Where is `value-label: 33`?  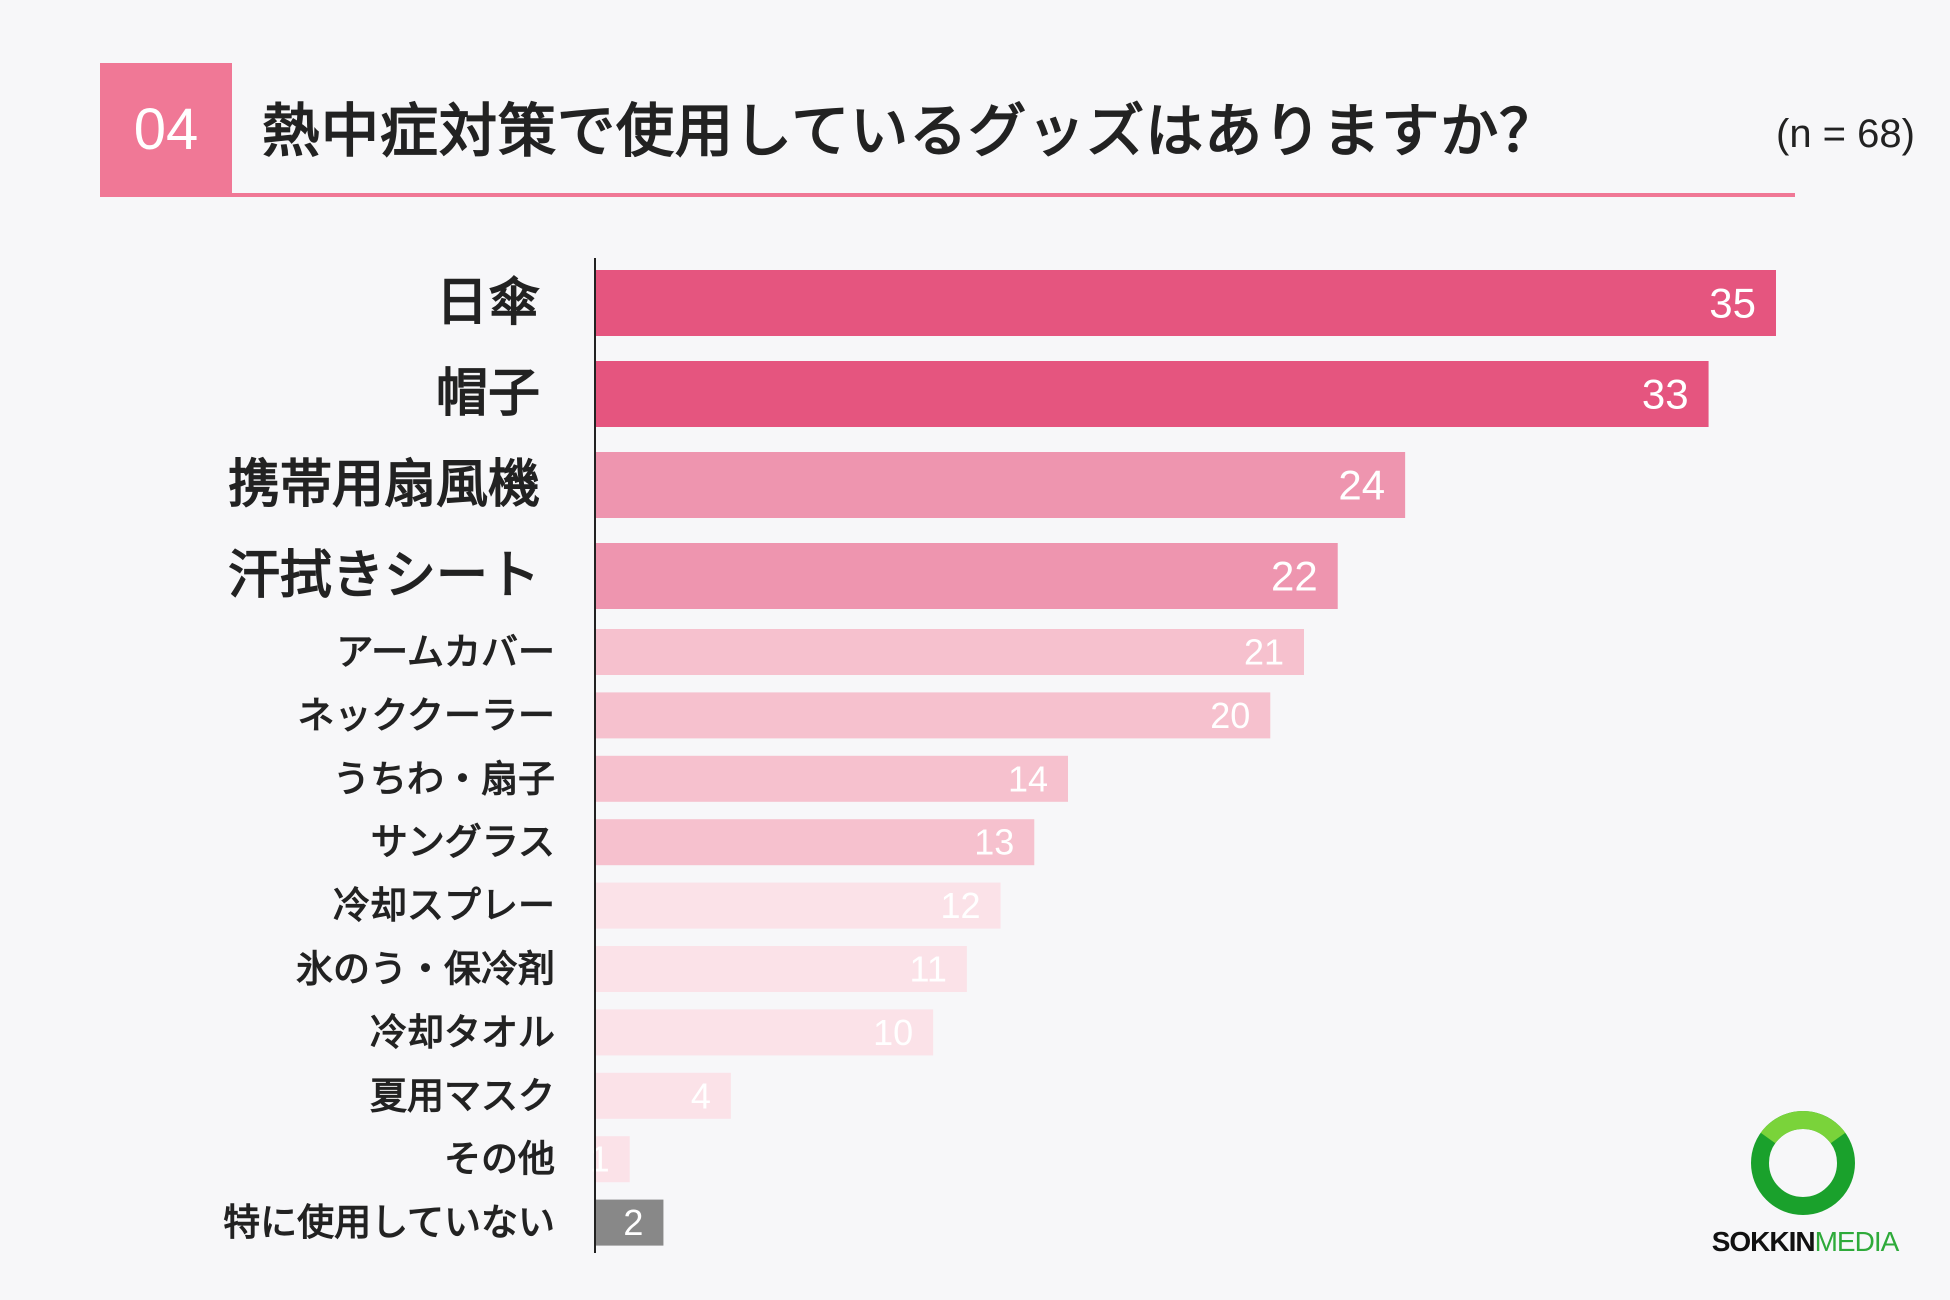
value-label: 33 is located at coordinates (1665, 394).